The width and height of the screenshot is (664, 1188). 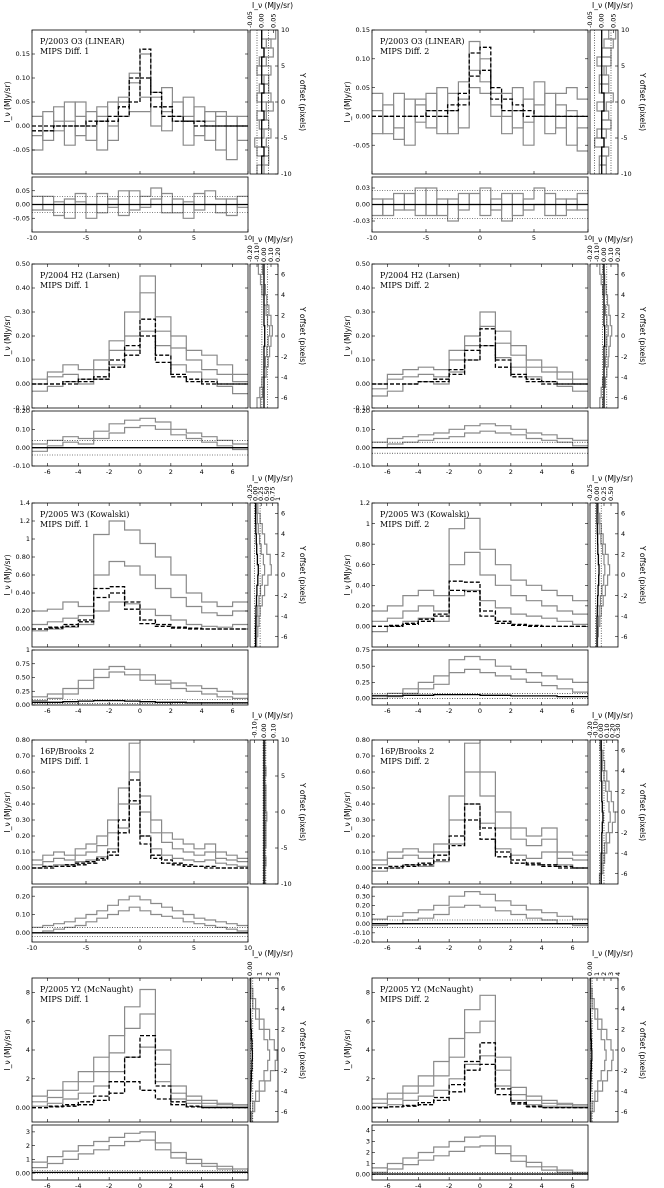 What do you see at coordinates (202, 472) in the screenshot?
I see `res-xtick-label: 4` at bounding box center [202, 472].